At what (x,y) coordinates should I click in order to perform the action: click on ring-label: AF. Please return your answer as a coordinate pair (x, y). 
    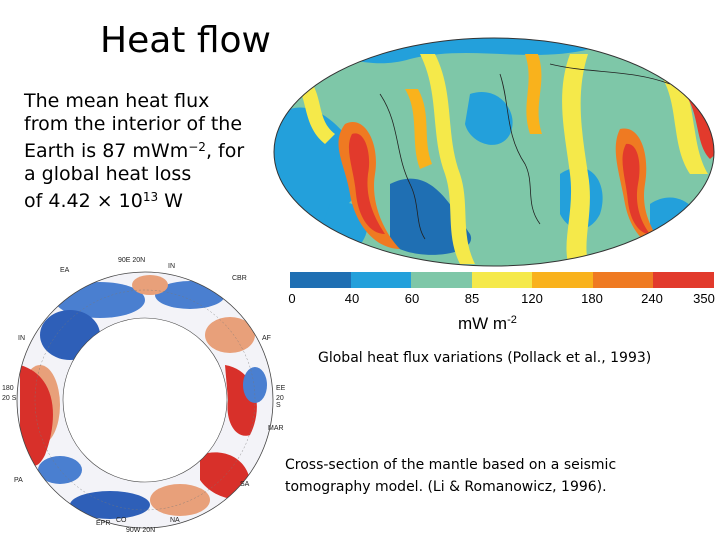
    Looking at the image, I should click on (266, 338).